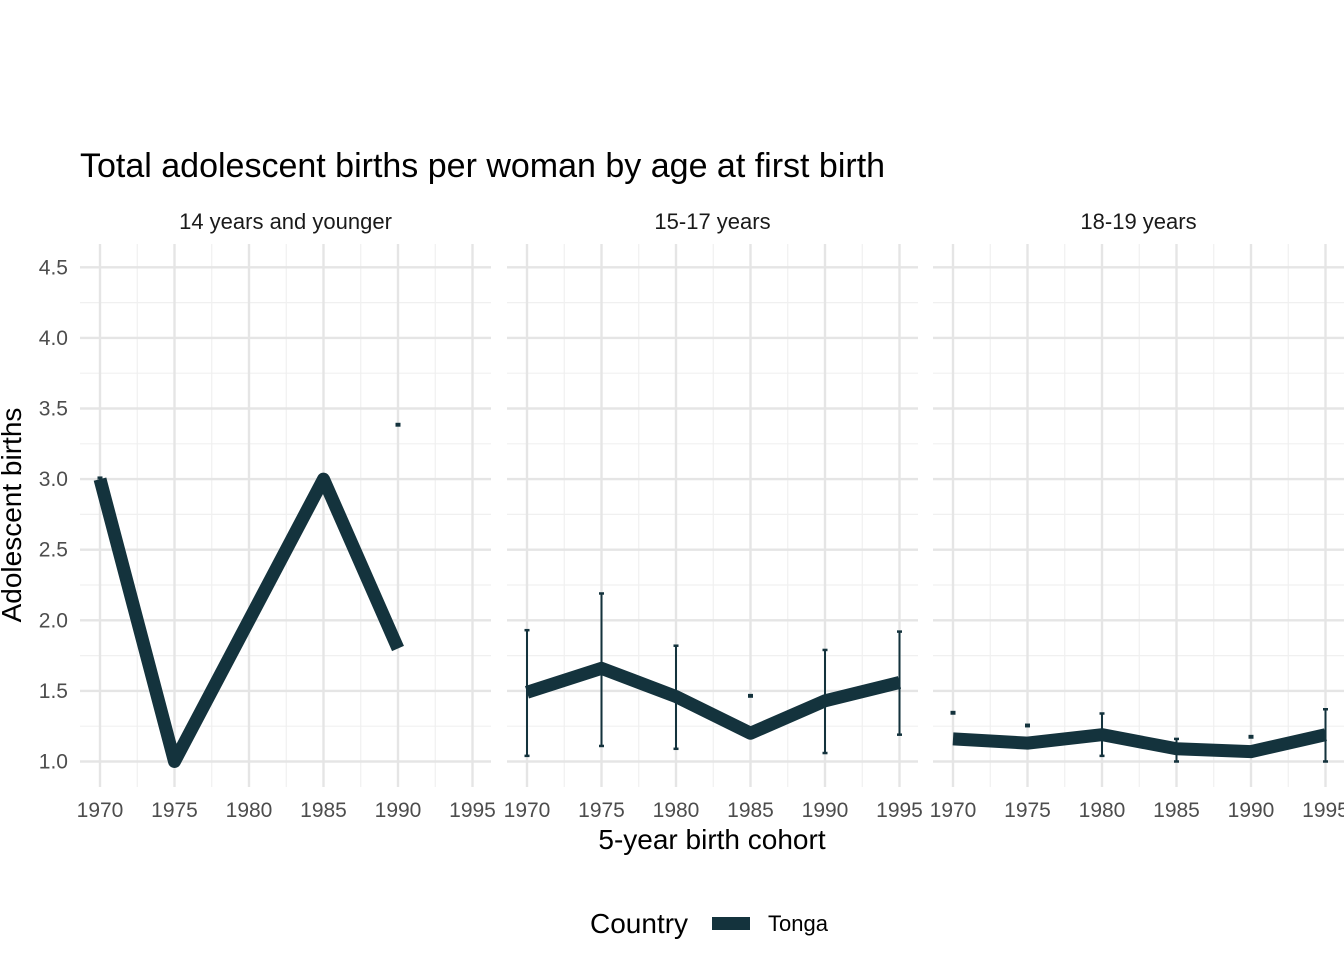 This screenshot has height=960, width=1344. I want to click on y-tick-label: 3.0, so click(53, 479).